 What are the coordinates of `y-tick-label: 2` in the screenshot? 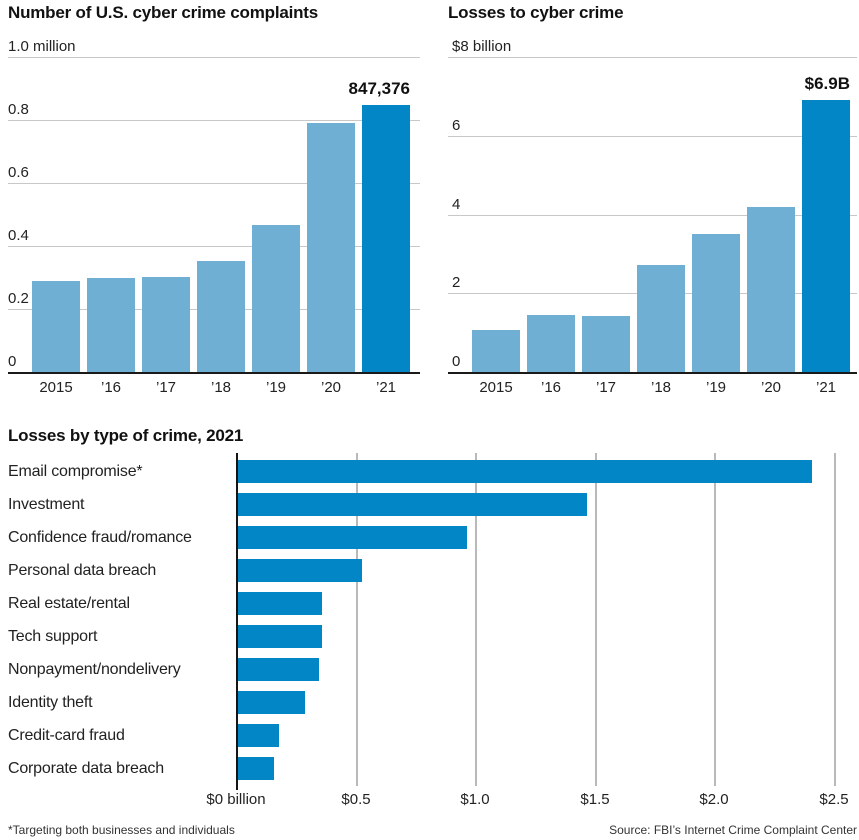 It's located at (456, 282).